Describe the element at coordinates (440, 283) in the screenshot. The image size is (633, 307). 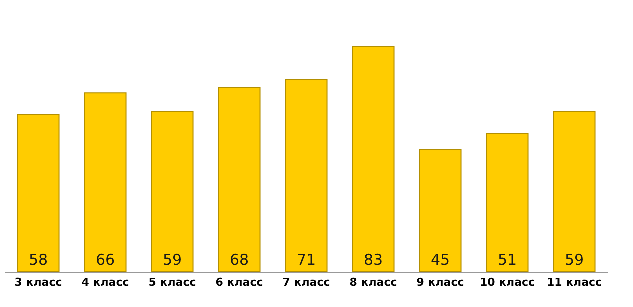
I see `x-tick-label: 9 класс` at that location.